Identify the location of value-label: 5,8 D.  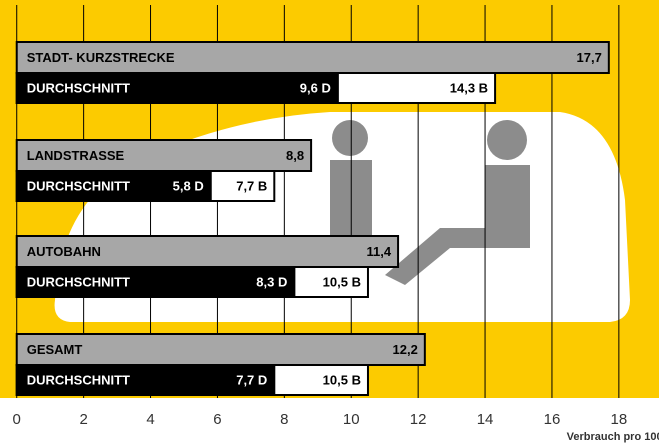
(188, 185).